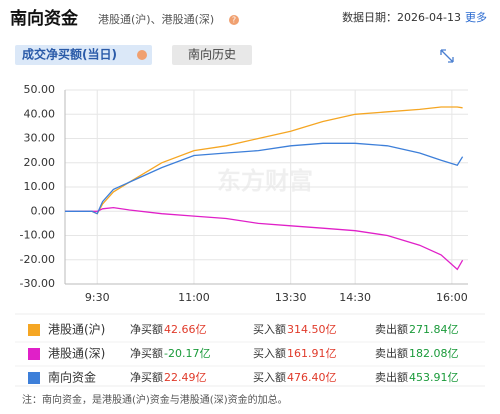 The width and height of the screenshot is (500, 414). What do you see at coordinates (291, 297) in the screenshot?
I see `x-tick-label: 13:30` at bounding box center [291, 297].